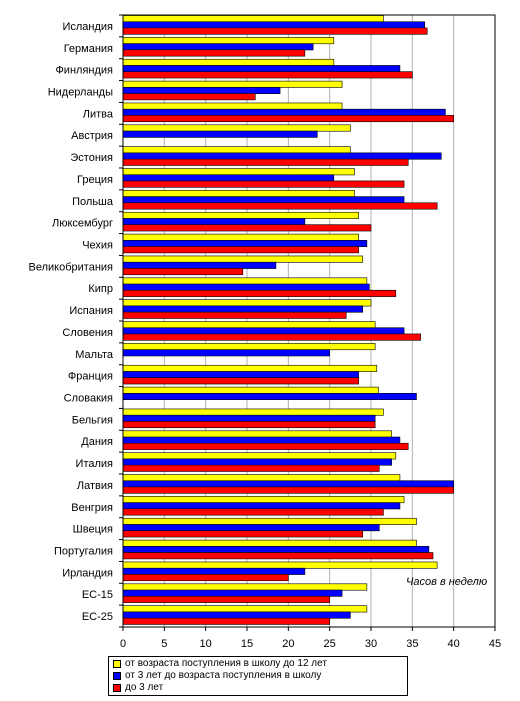 This screenshot has width=520, height=701. What do you see at coordinates (100, 289) in the screenshot?
I see `category-label: Кипр` at bounding box center [100, 289].